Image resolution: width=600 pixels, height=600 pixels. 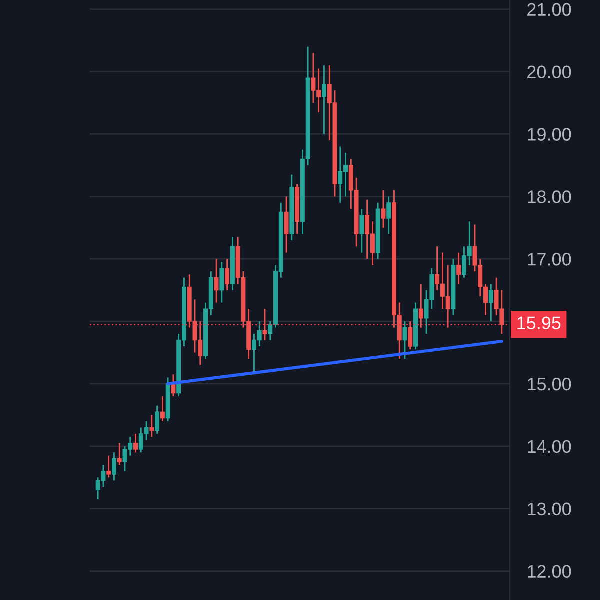 What do you see at coordinates (550, 9) in the screenshot?
I see `y-tick-label: 21.00` at bounding box center [550, 9].